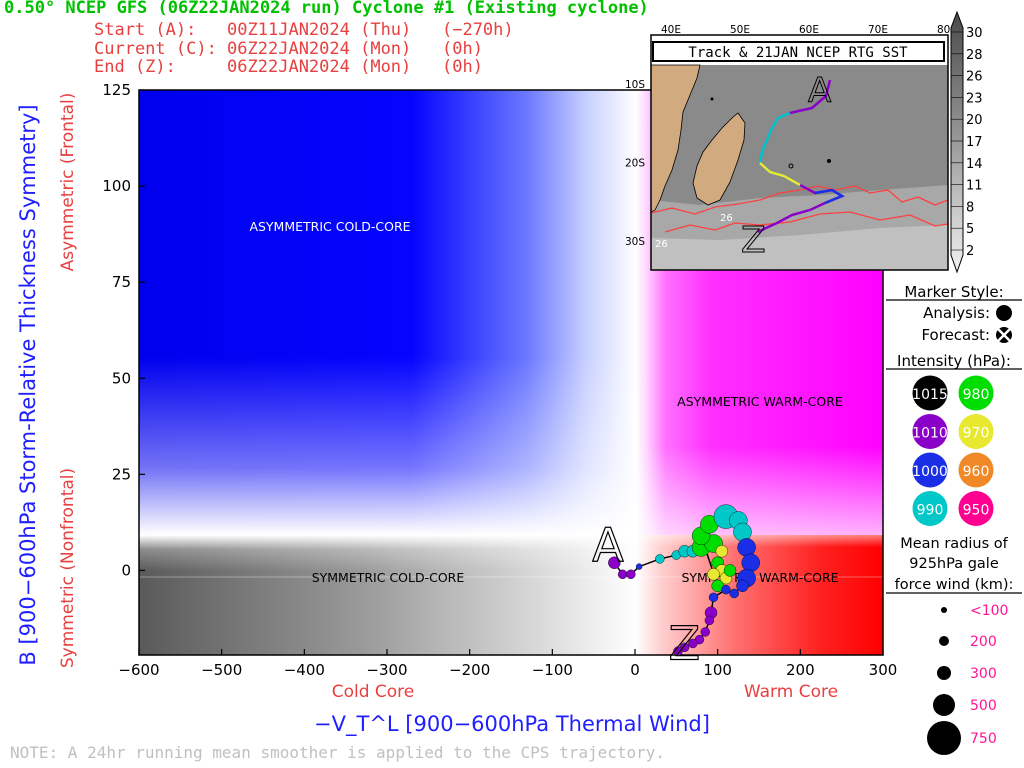 This screenshot has height=768, width=1024. I want to click on sst-26-contour, so click(799, 200).